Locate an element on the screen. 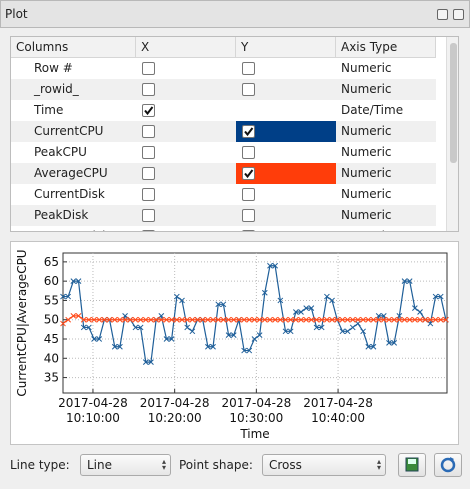  column-name: CurrentCPU is located at coordinates (69, 131).